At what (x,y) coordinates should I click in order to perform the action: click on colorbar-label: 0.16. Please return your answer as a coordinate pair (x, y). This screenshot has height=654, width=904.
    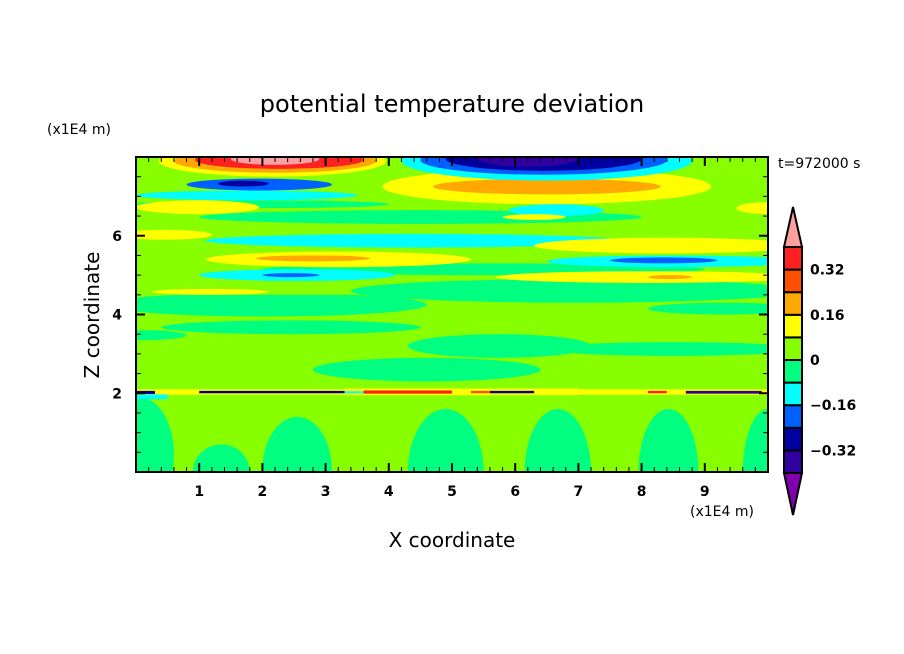
    Looking at the image, I should click on (827, 316).